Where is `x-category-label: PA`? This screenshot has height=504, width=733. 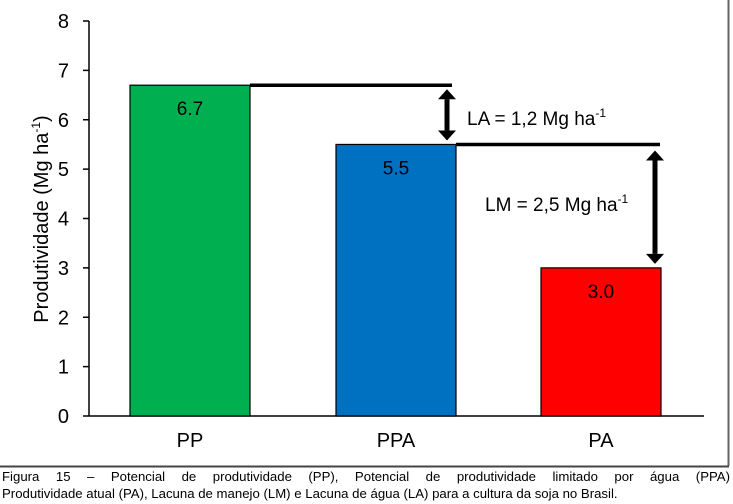
x-category-label: PA is located at coordinates (601, 441).